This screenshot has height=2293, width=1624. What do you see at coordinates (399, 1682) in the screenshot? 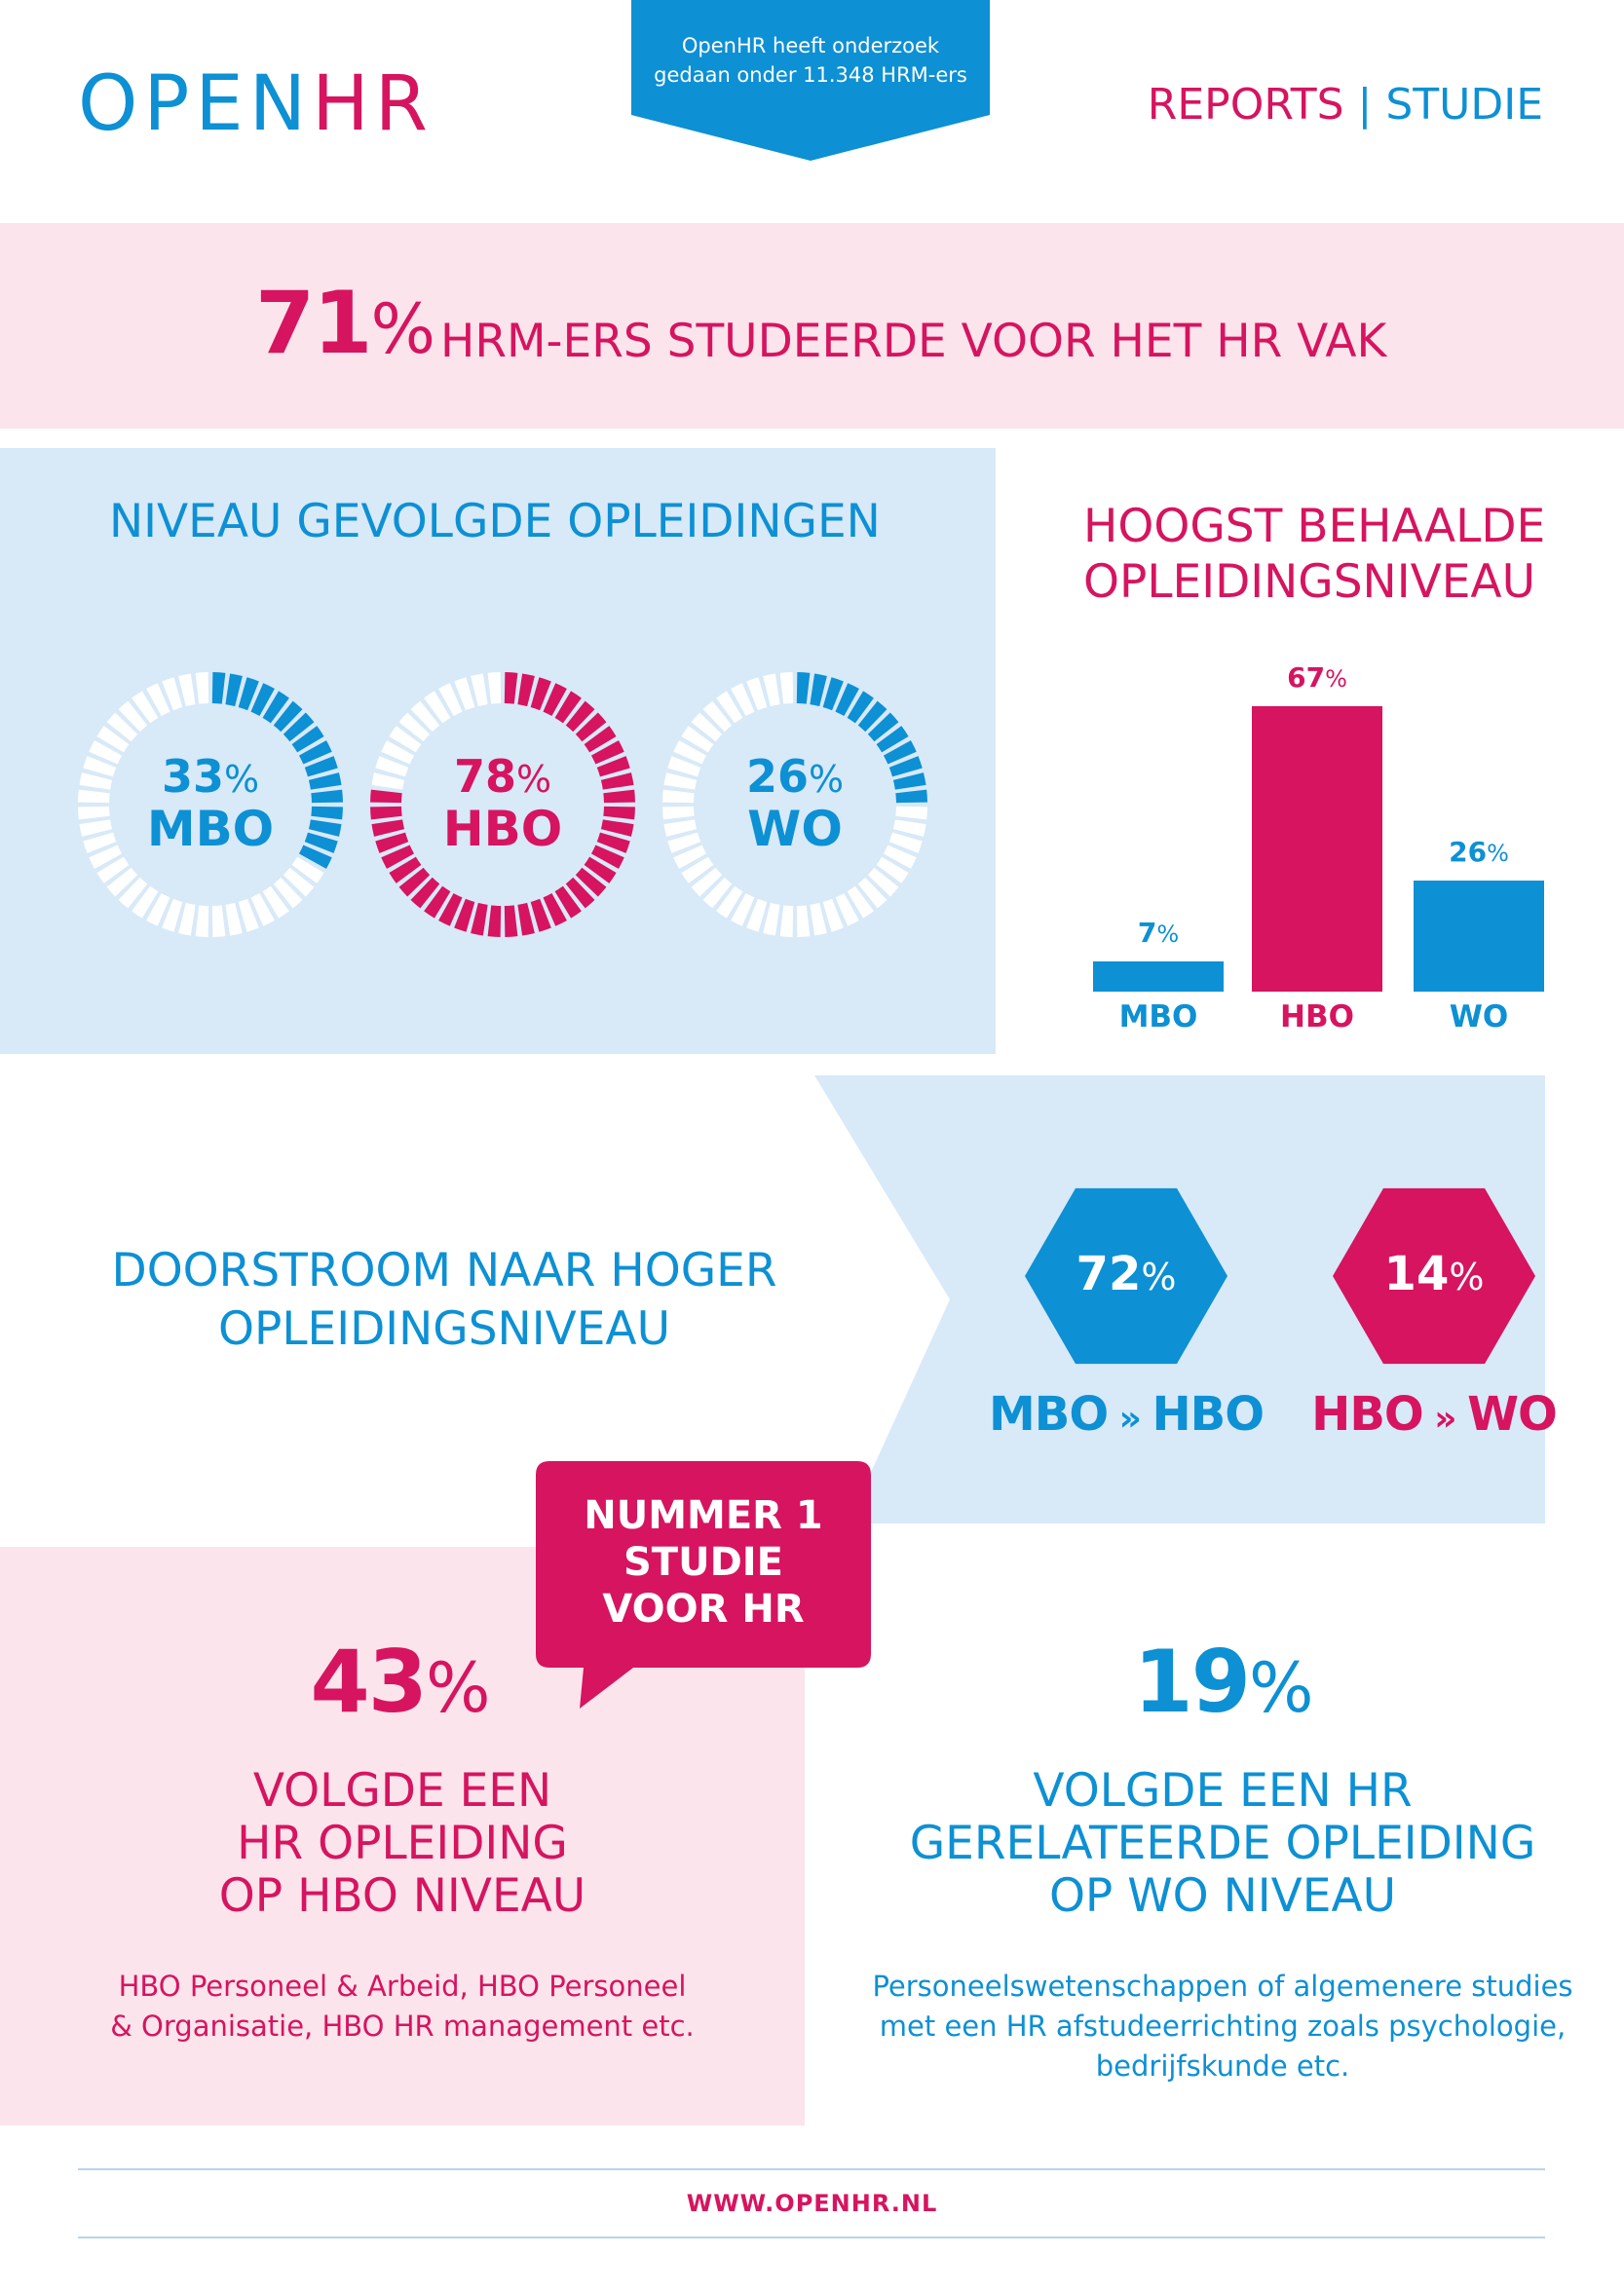
I see `hbo-percentage: 43%` at bounding box center [399, 1682].